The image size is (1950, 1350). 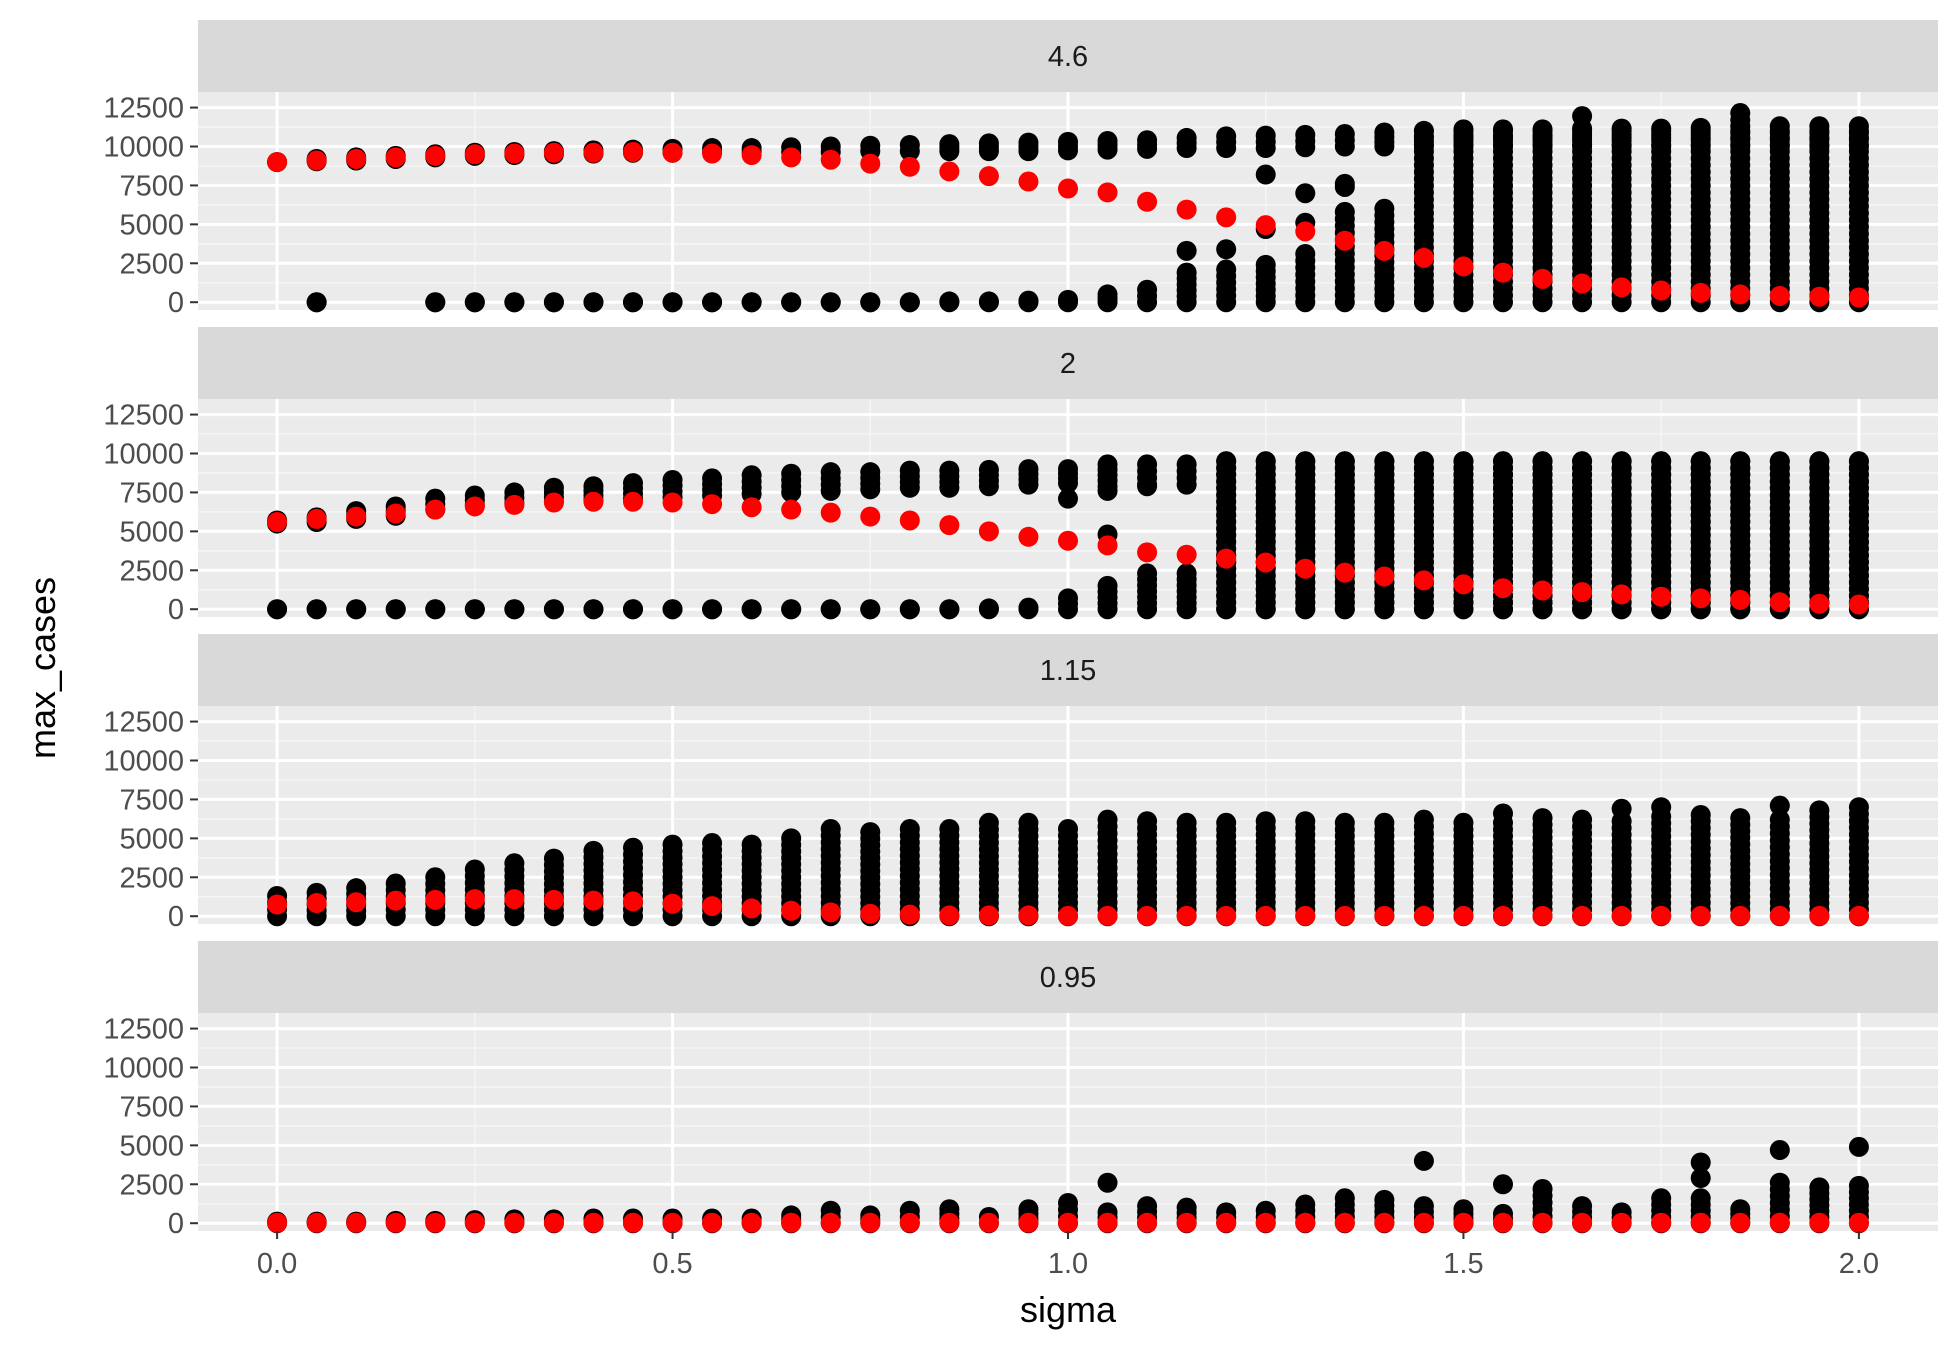 What do you see at coordinates (143, 148) in the screenshot?
I see `y-tick-label: 10000` at bounding box center [143, 148].